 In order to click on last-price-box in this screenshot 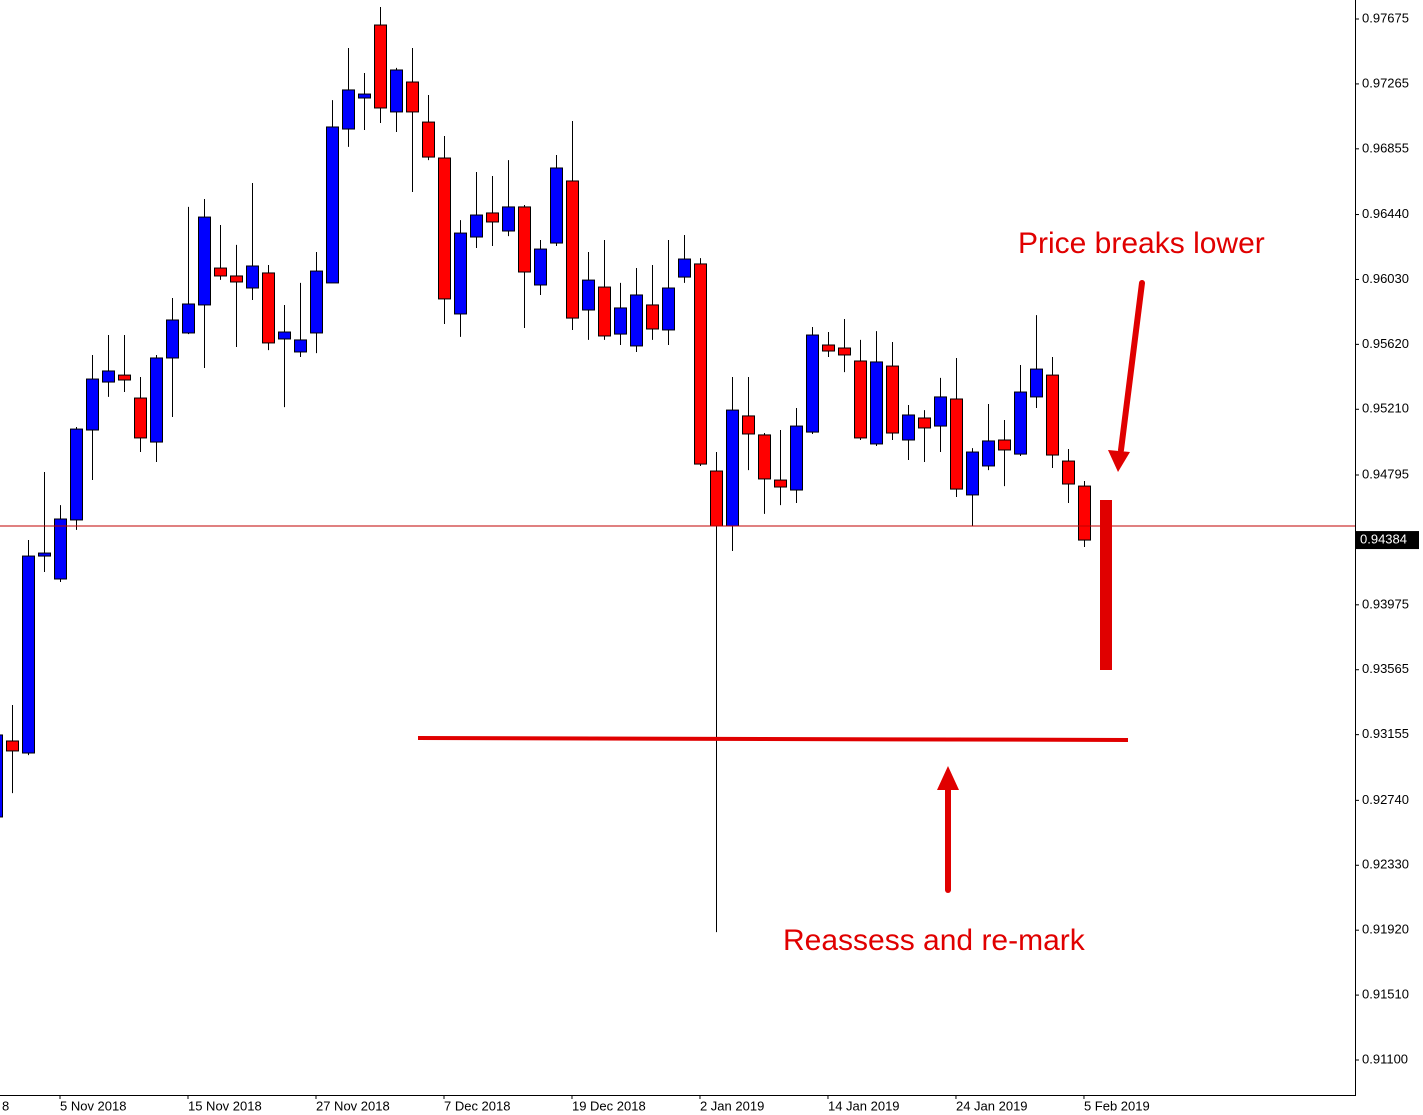, I will do `click(1387, 540)`.